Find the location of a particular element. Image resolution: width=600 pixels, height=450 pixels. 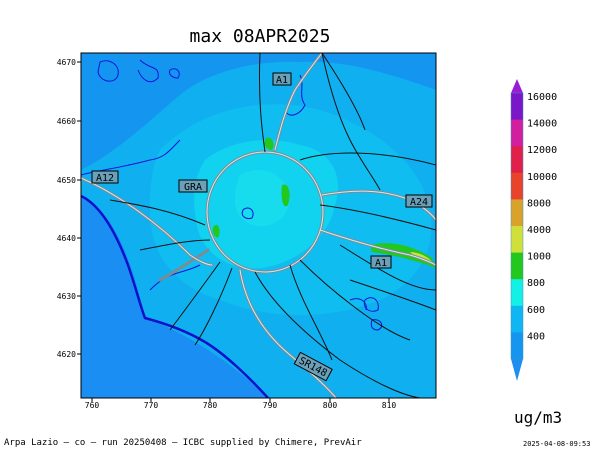

legend-level-label: 800 is located at coordinates (536, 283).